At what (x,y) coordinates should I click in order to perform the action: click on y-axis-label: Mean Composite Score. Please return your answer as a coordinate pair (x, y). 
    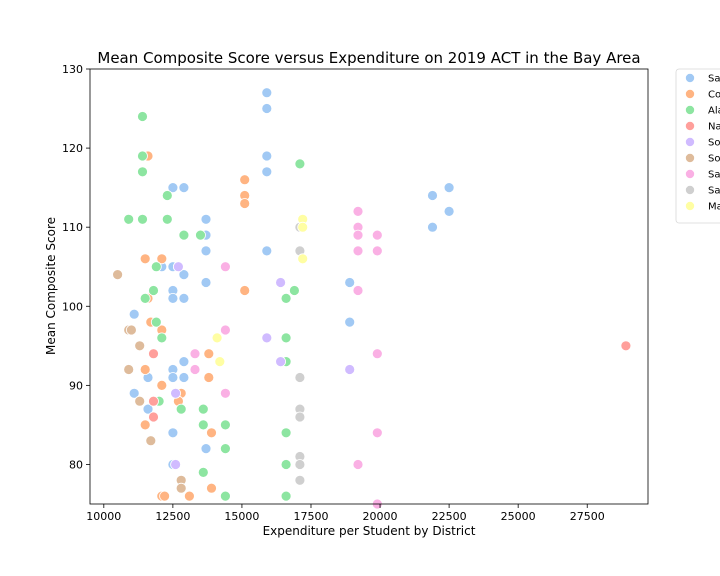
    Looking at the image, I should click on (51, 286).